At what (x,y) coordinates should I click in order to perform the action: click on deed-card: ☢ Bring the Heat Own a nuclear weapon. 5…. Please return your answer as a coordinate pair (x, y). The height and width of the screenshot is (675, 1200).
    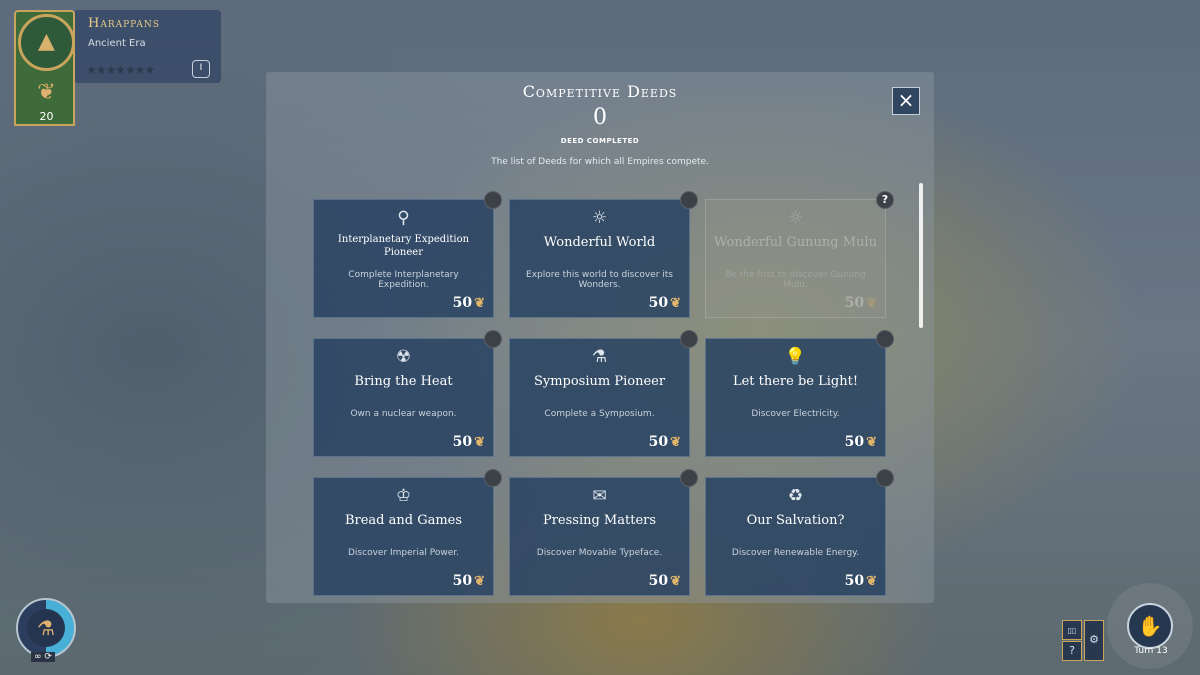
    Looking at the image, I should click on (407, 393).